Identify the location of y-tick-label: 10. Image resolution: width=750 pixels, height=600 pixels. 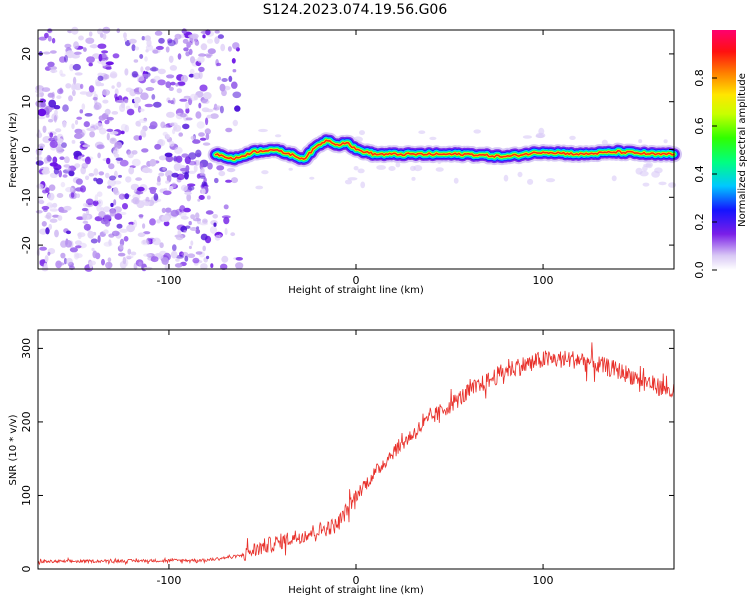
(26, 102).